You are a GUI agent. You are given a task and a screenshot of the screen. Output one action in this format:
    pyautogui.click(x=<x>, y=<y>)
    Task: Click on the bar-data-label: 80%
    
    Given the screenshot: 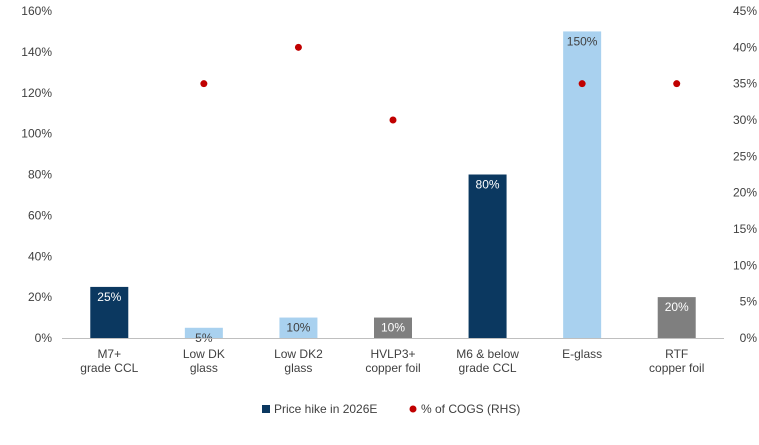 What is the action you would take?
    pyautogui.click(x=488, y=185)
    